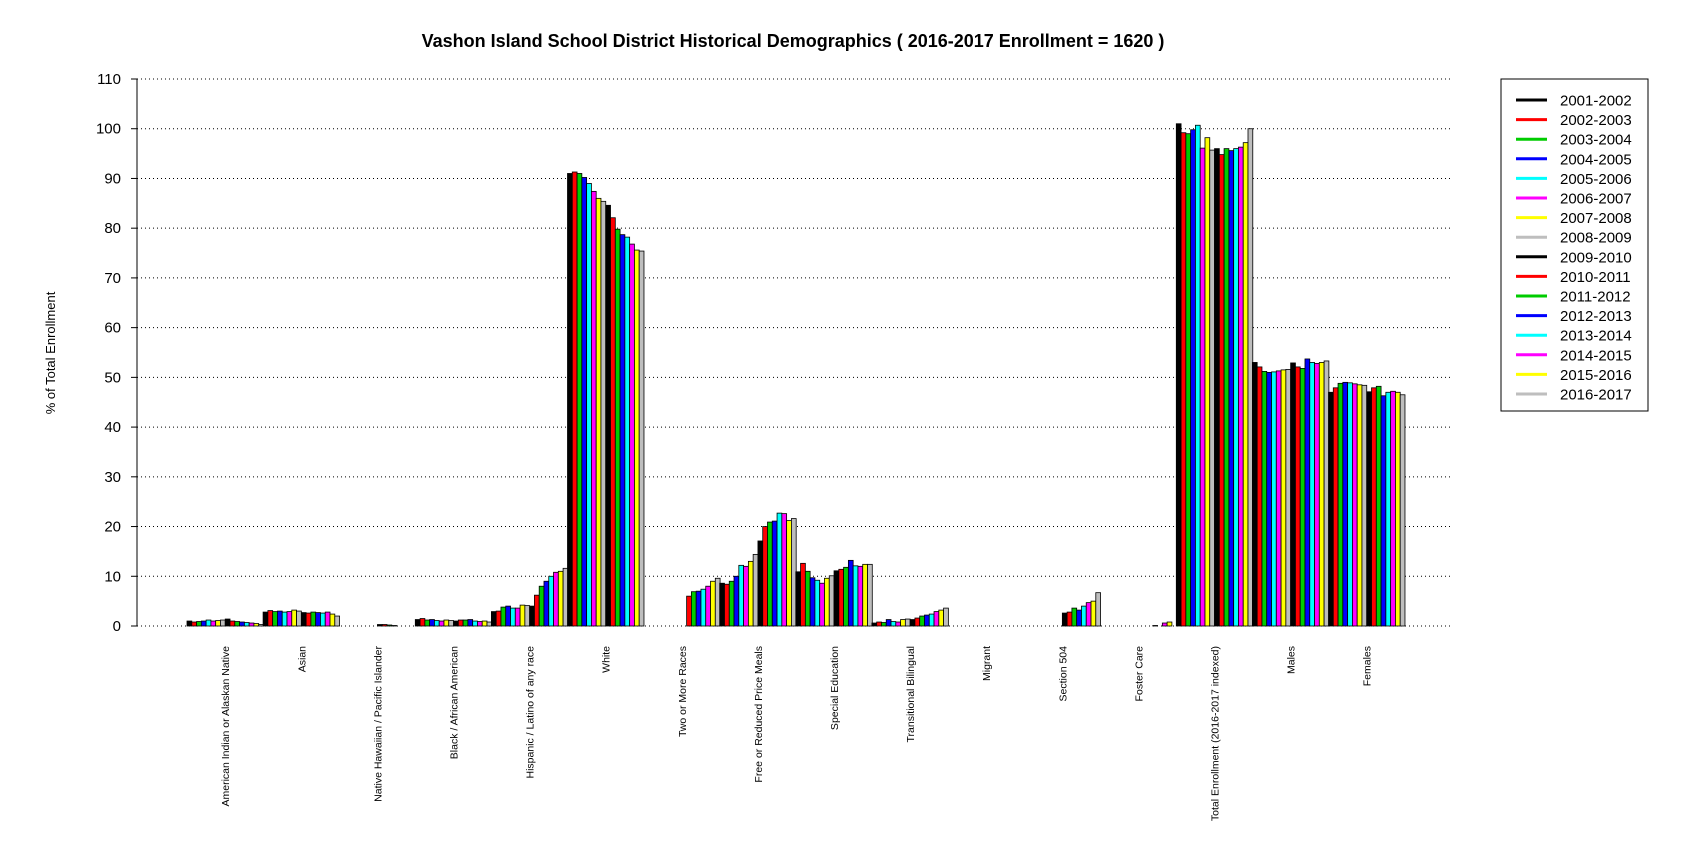 The image size is (1700, 850). What do you see at coordinates (112, 228) in the screenshot?
I see `y-tick-label: 80` at bounding box center [112, 228].